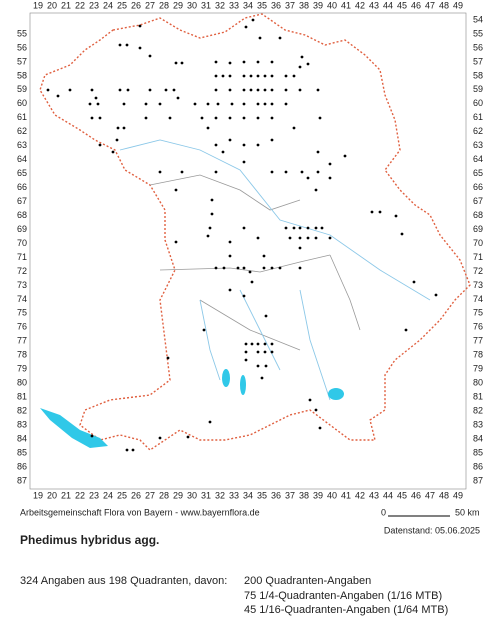  Describe the element at coordinates (248, 5) in the screenshot. I see `column-label: 34` at that location.